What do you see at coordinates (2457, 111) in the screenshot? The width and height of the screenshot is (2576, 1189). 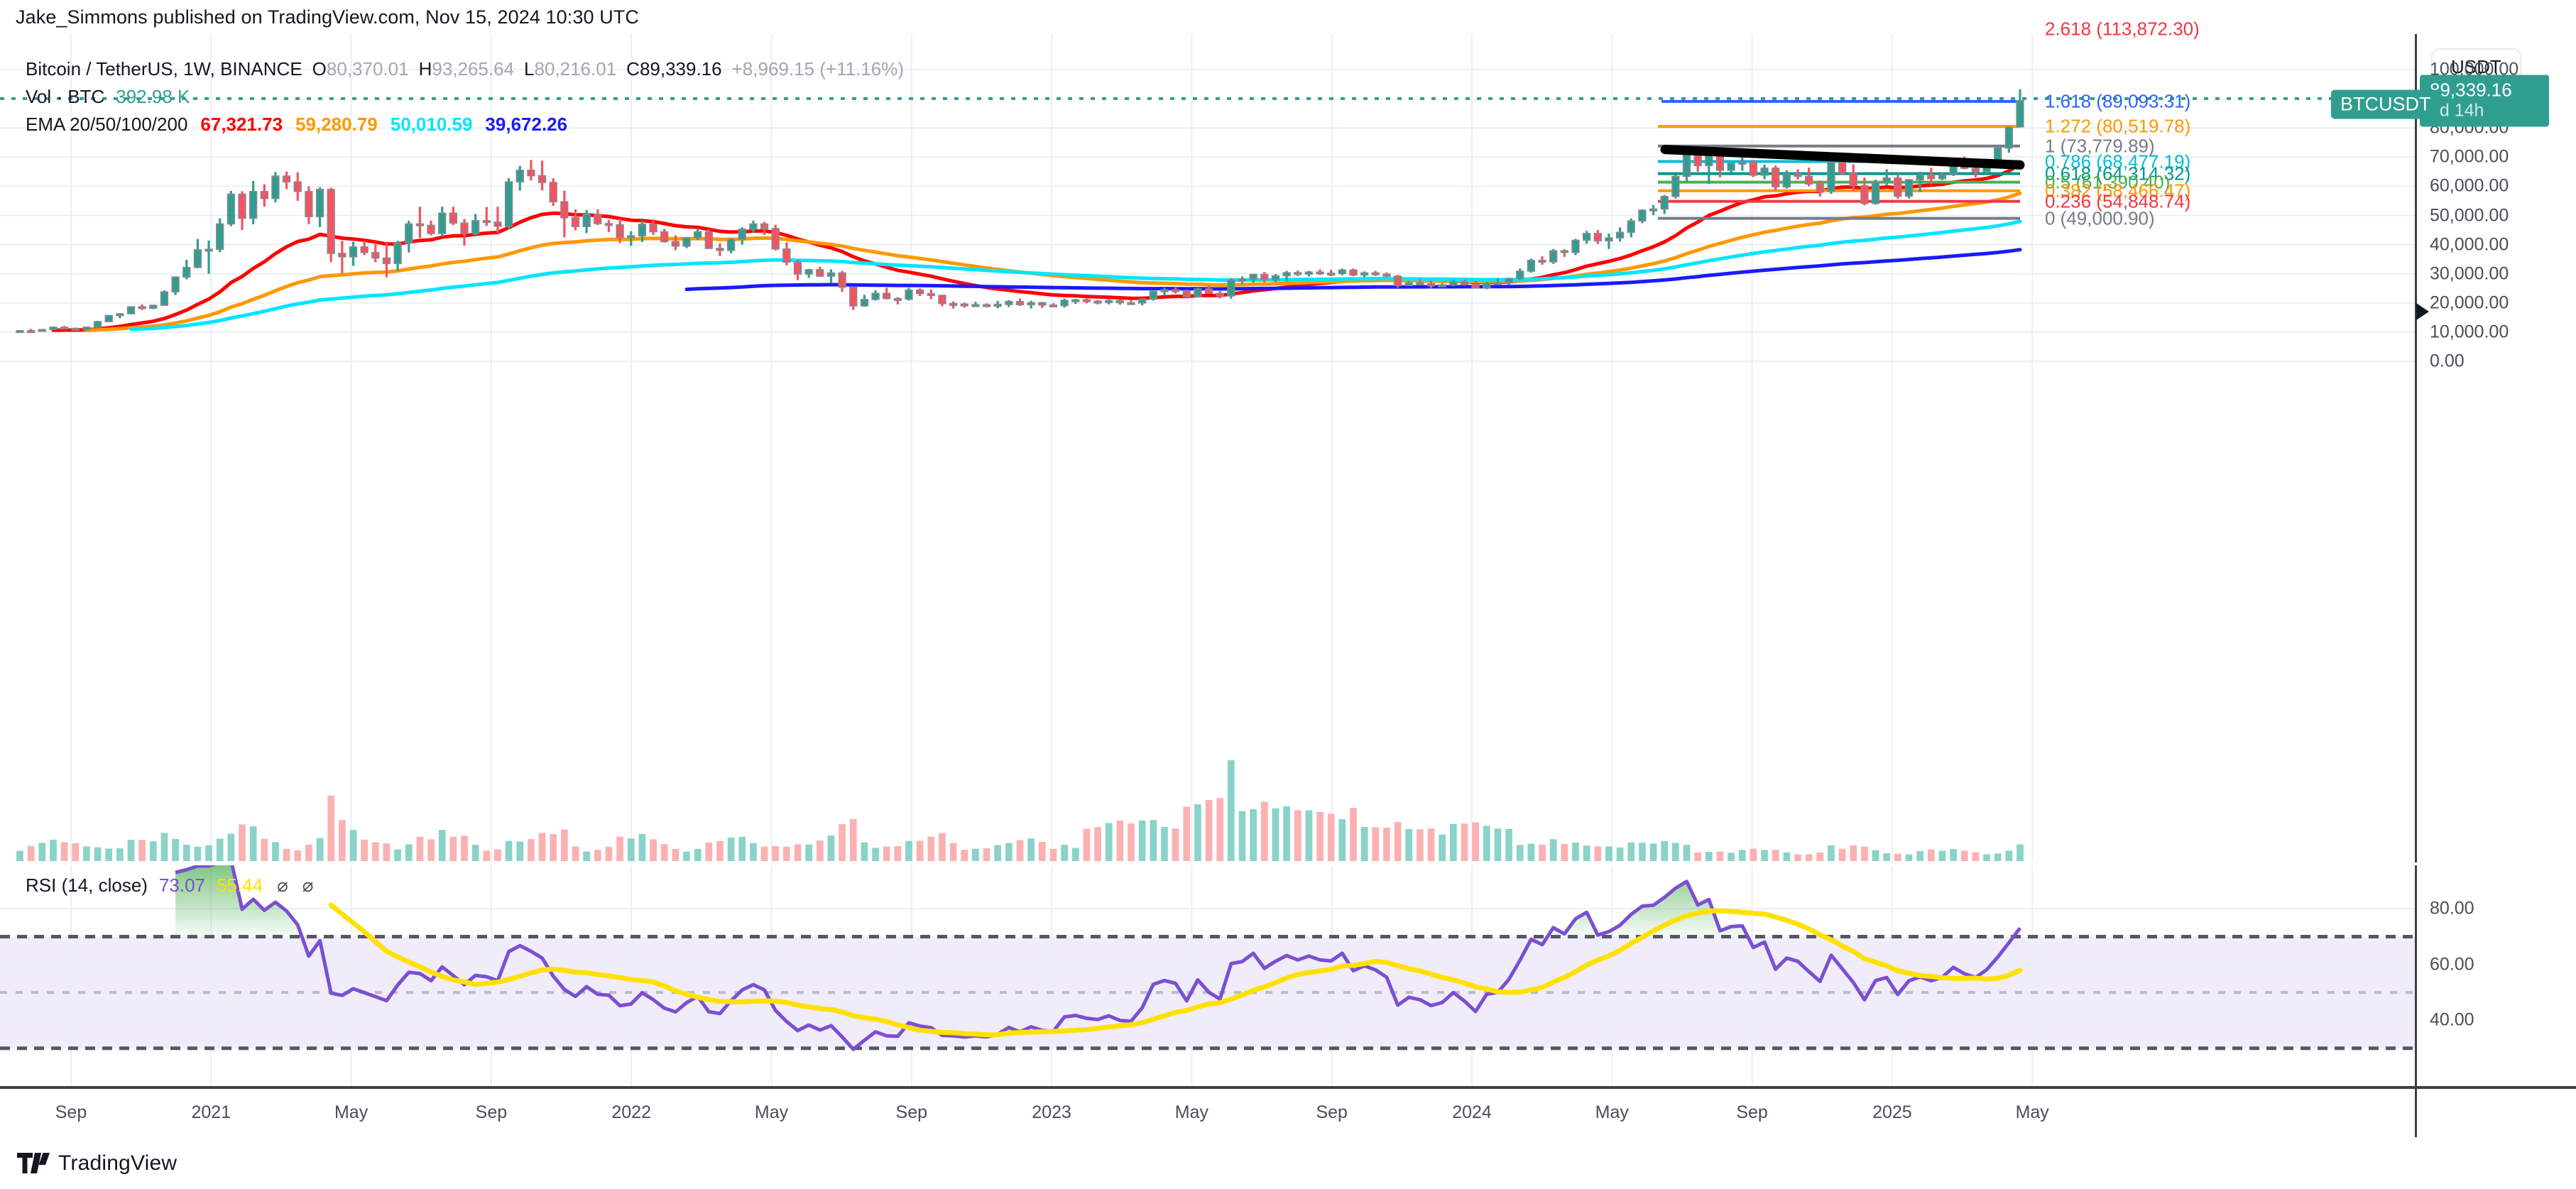 I see `bar-countdown: 2d 14h` at bounding box center [2457, 111].